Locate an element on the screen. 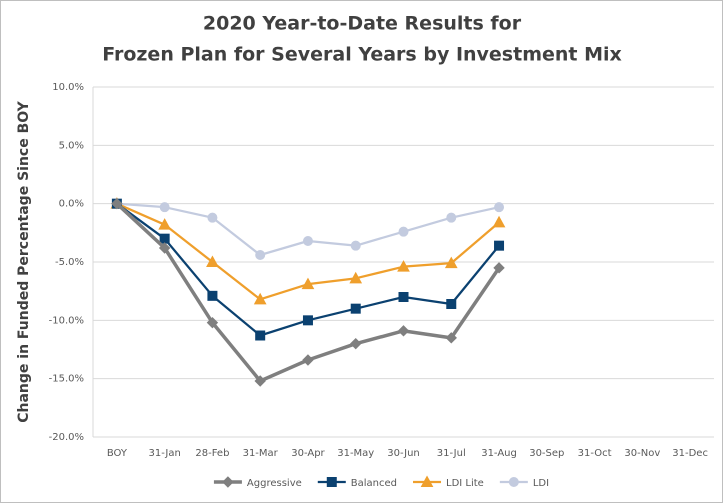  x-tick-label: 28-Feb is located at coordinates (212, 453).